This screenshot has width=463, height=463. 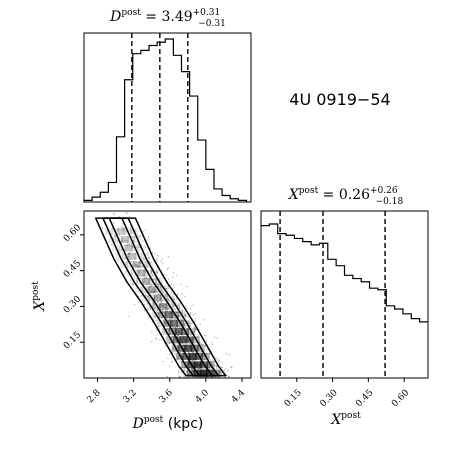 I want to click on x-vertical-tick-label-0: 0.15, so click(x=72, y=340).